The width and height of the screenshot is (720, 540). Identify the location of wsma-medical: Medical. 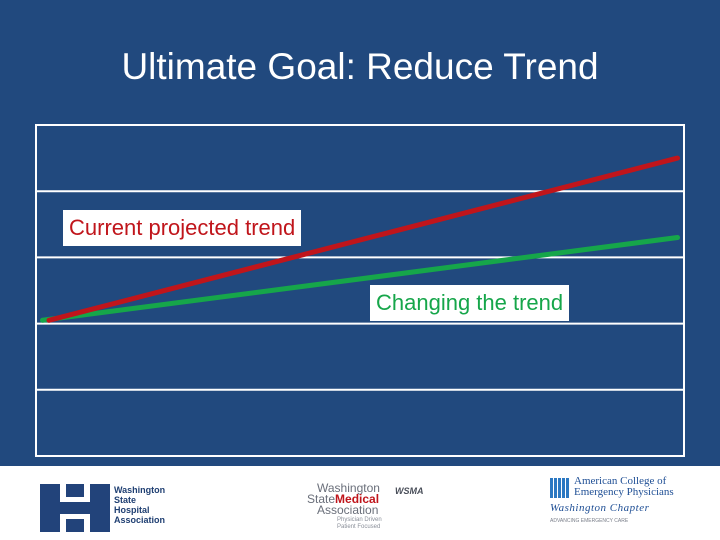
(357, 499).